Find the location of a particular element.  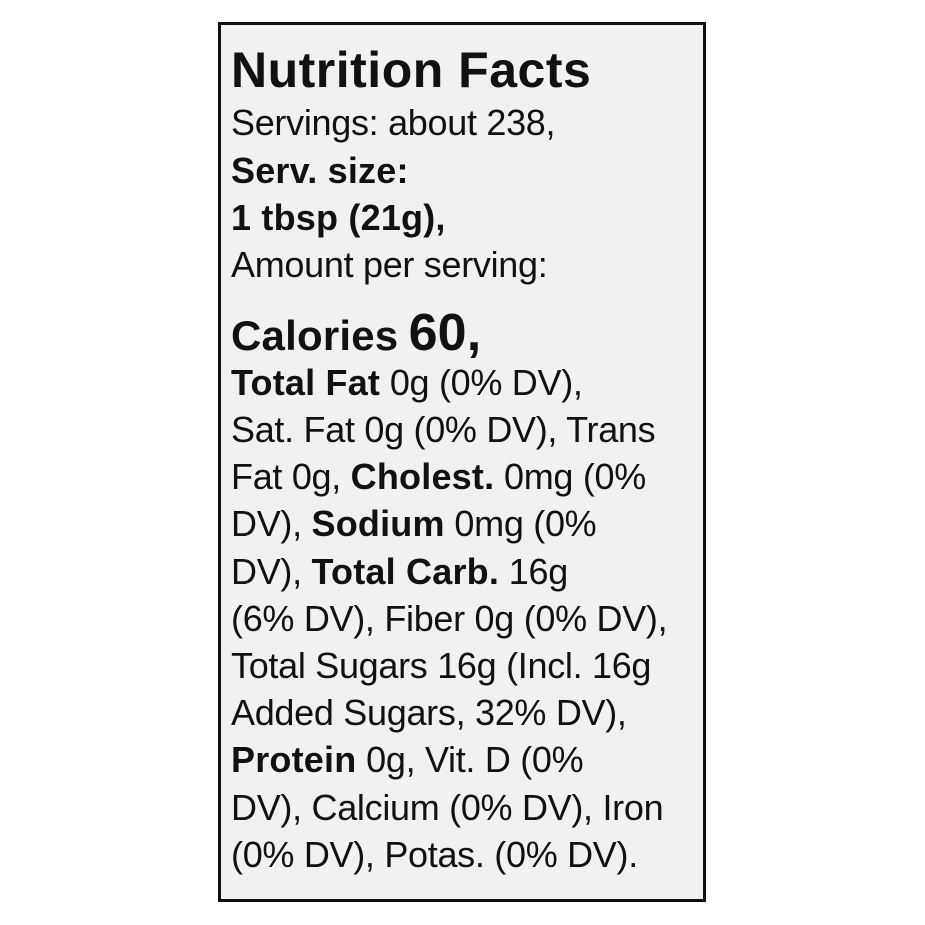

line: Total Sugars 16g (Incl. 16g is located at coordinates (441, 666).